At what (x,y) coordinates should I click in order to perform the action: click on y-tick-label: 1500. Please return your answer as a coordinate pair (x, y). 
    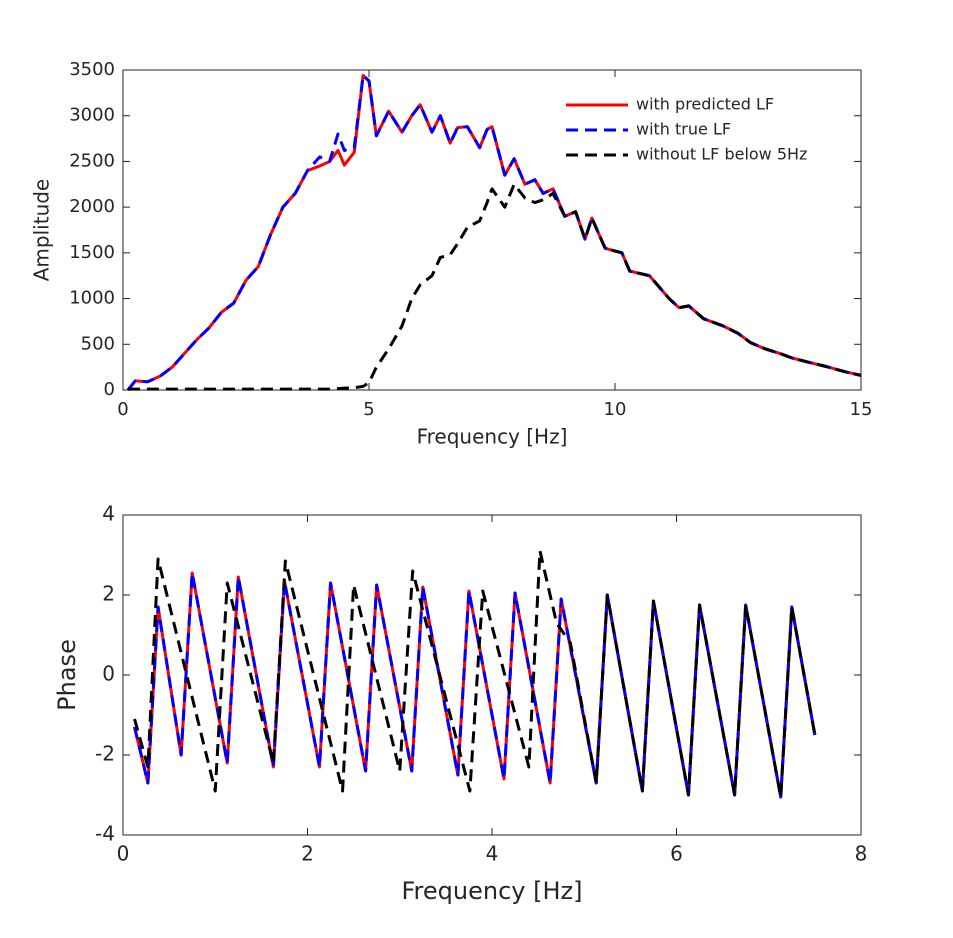
    Looking at the image, I should click on (92, 252).